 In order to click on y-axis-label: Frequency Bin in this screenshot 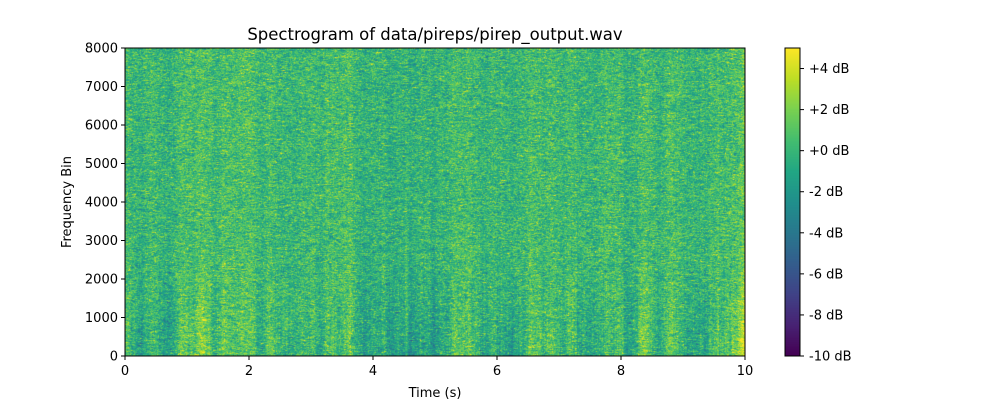, I will do `click(67, 202)`.